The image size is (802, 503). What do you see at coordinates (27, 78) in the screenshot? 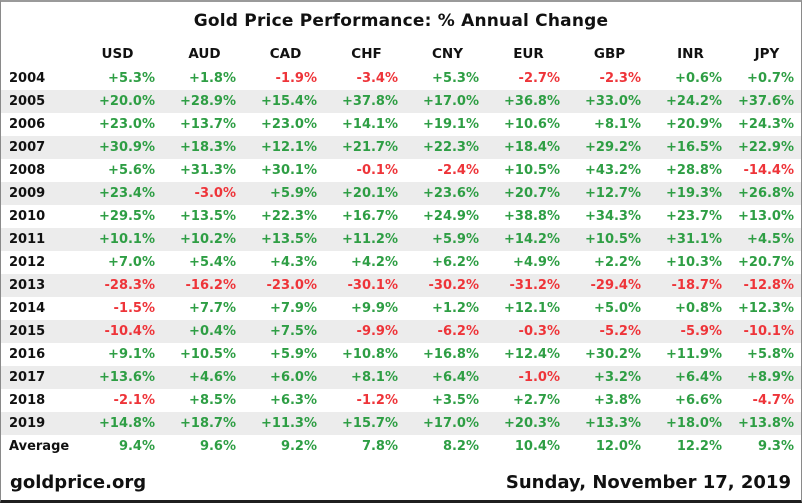
I see `row-label: 2004` at bounding box center [27, 78].